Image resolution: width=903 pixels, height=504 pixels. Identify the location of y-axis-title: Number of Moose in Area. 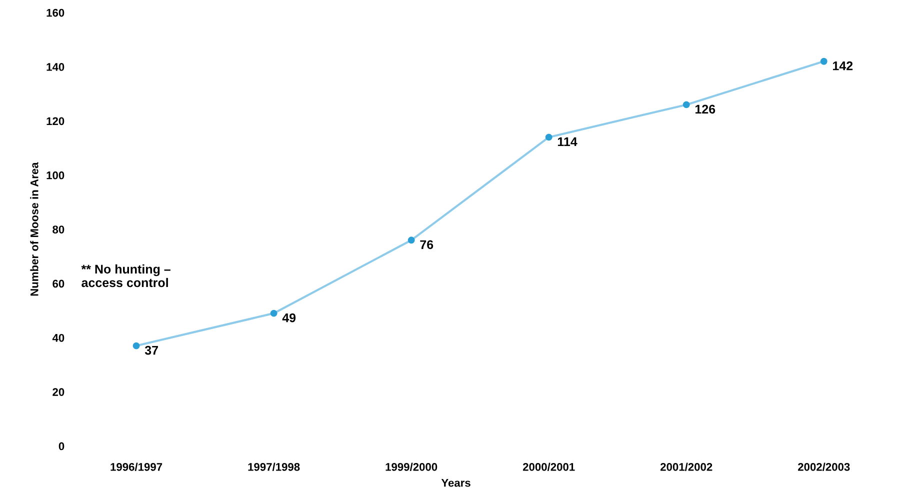
(34, 229).